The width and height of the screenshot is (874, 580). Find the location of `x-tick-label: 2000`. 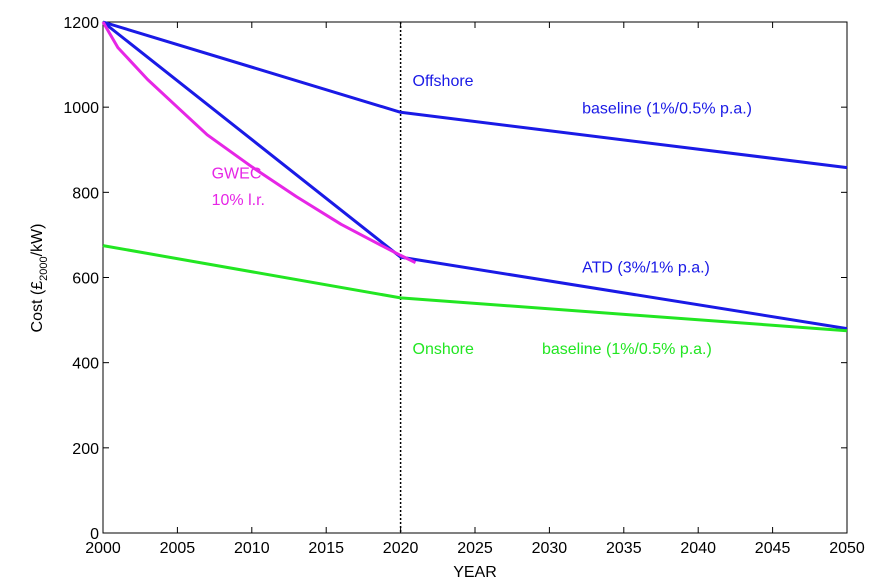

x-tick-label: 2000 is located at coordinates (103, 548).